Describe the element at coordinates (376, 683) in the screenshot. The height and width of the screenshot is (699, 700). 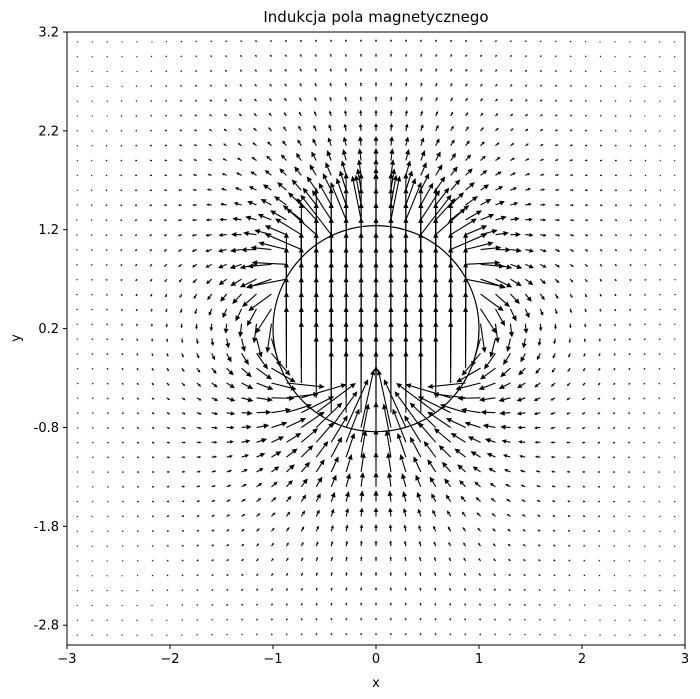
I see `x-axis-label: x` at that location.